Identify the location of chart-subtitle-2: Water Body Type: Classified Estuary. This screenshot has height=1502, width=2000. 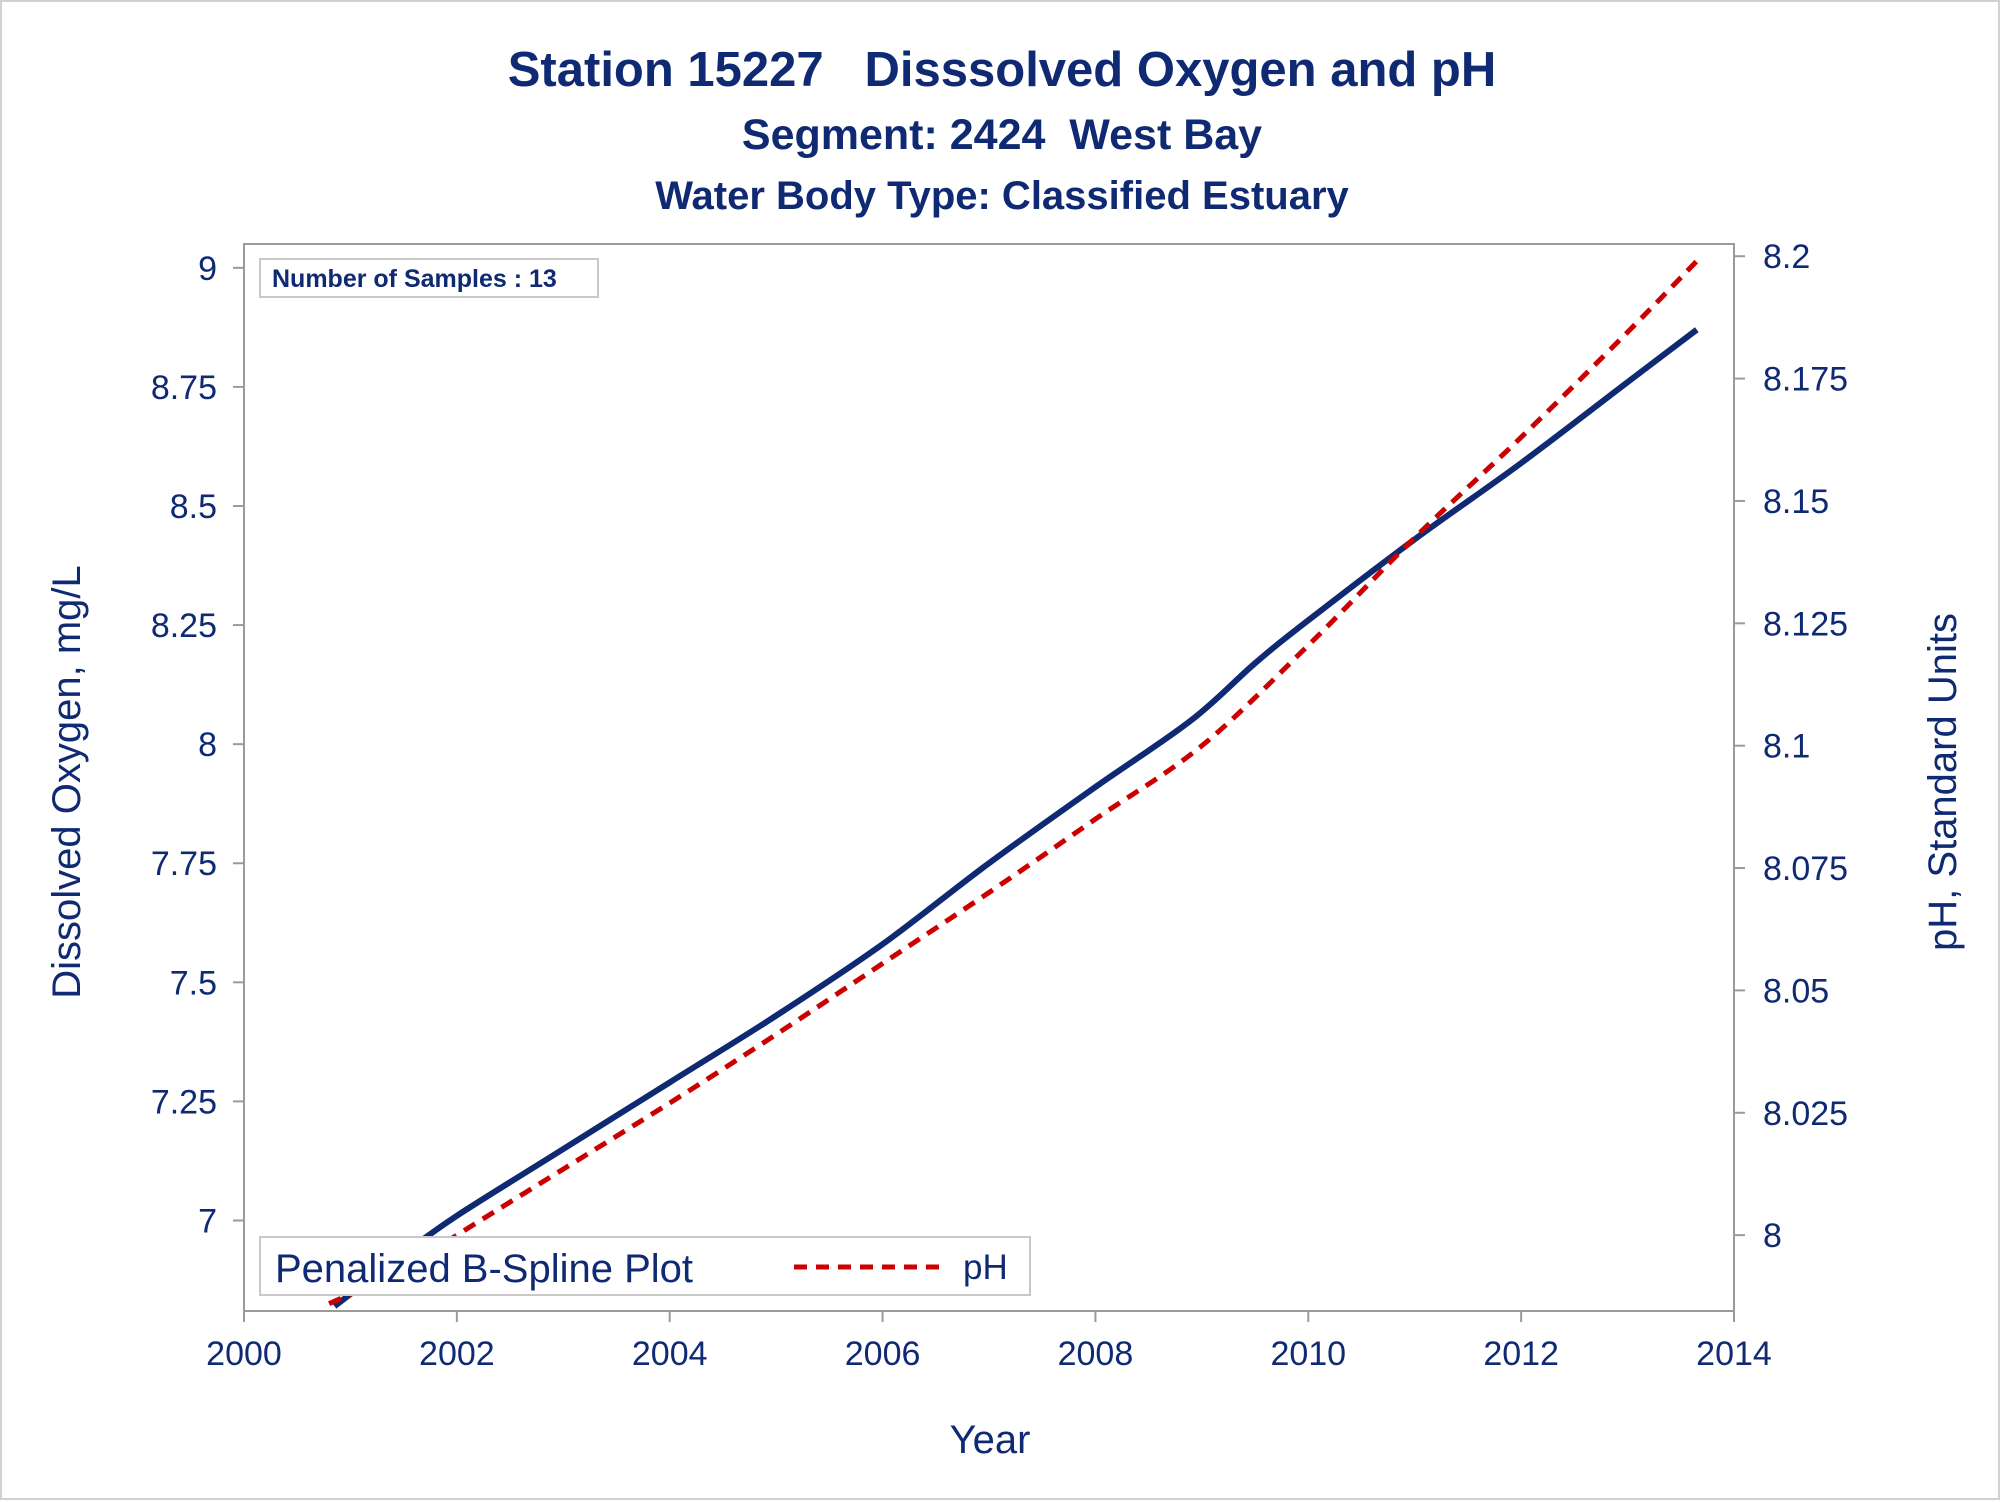
(1002, 196).